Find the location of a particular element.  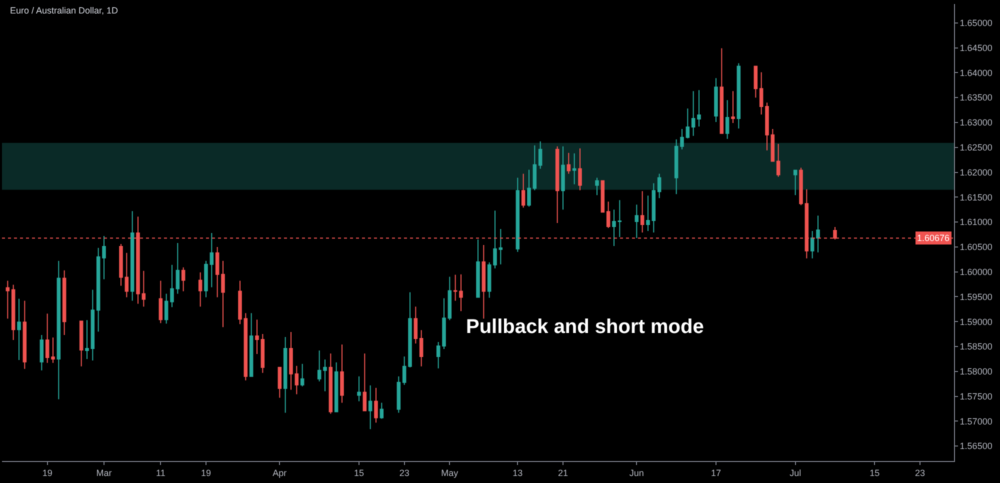

y-tick-label: 1.63000 is located at coordinates (976, 123).